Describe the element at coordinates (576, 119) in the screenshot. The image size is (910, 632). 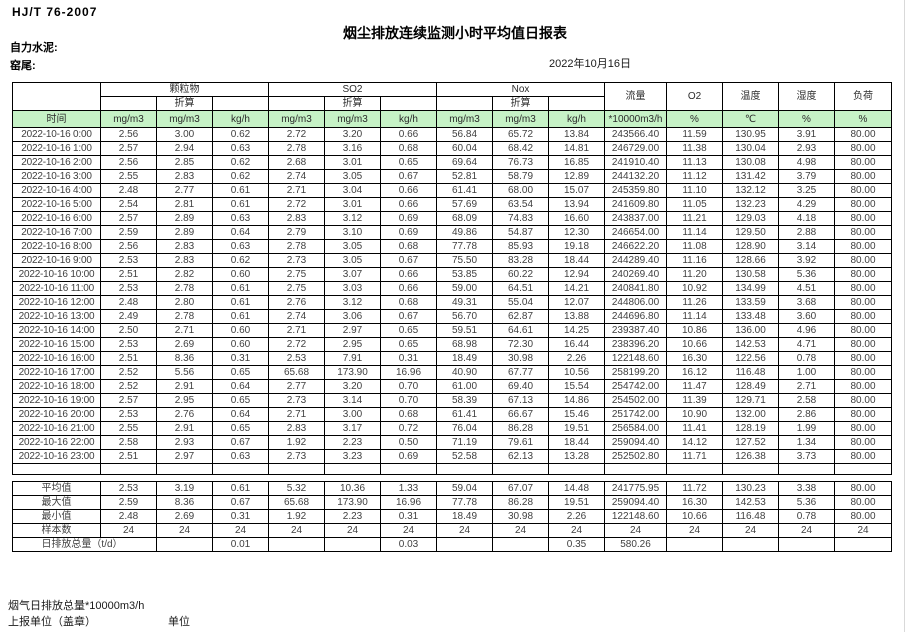
I see `unit-cell: kg/h` at that location.